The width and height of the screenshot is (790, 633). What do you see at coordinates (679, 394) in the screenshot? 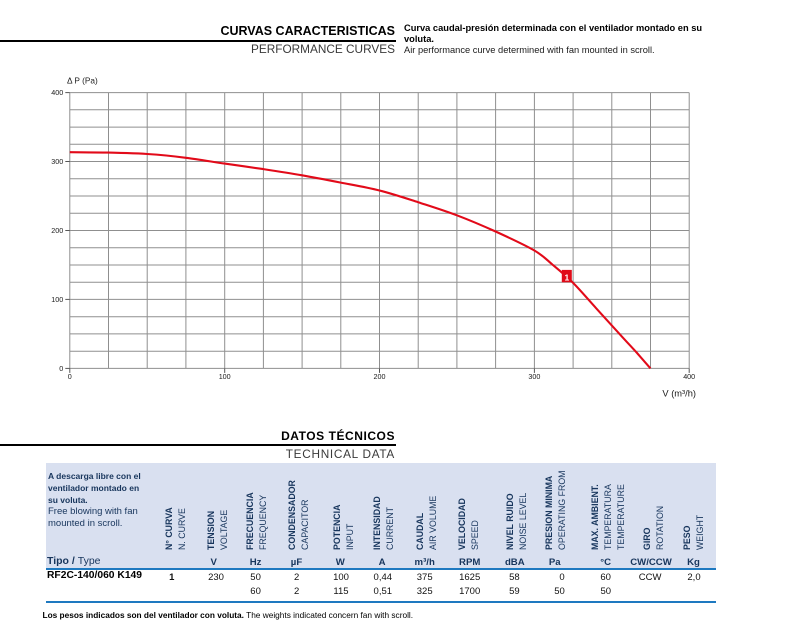
I see `svg-text: V (m³/h)` at bounding box center [679, 394].